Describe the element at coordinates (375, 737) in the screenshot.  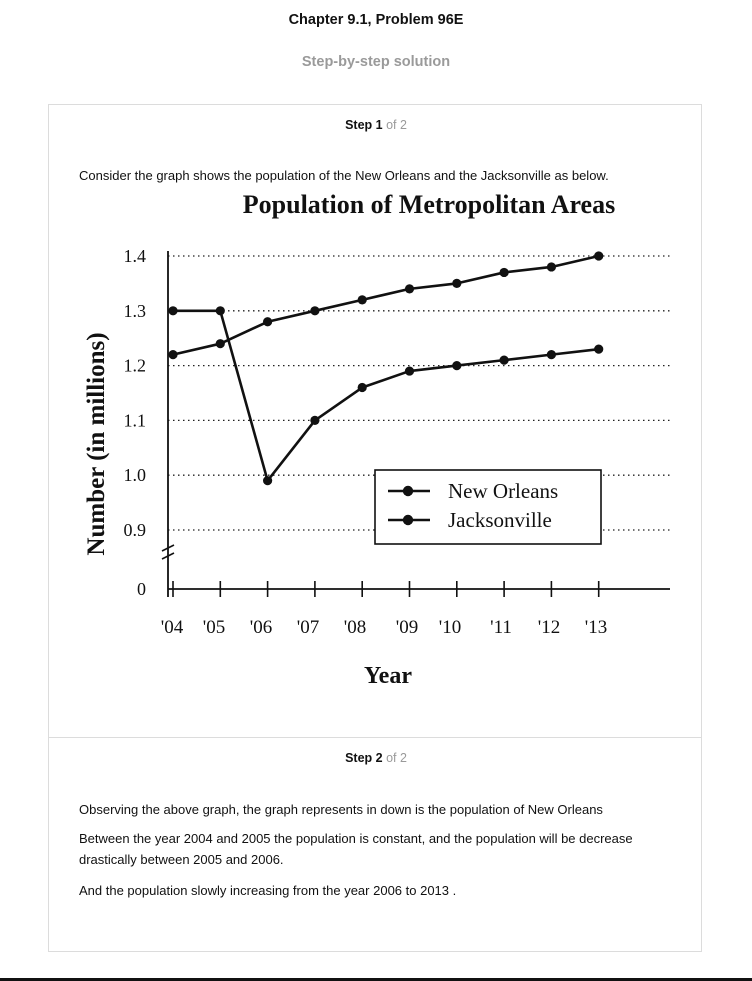
I see `step-divider` at that location.